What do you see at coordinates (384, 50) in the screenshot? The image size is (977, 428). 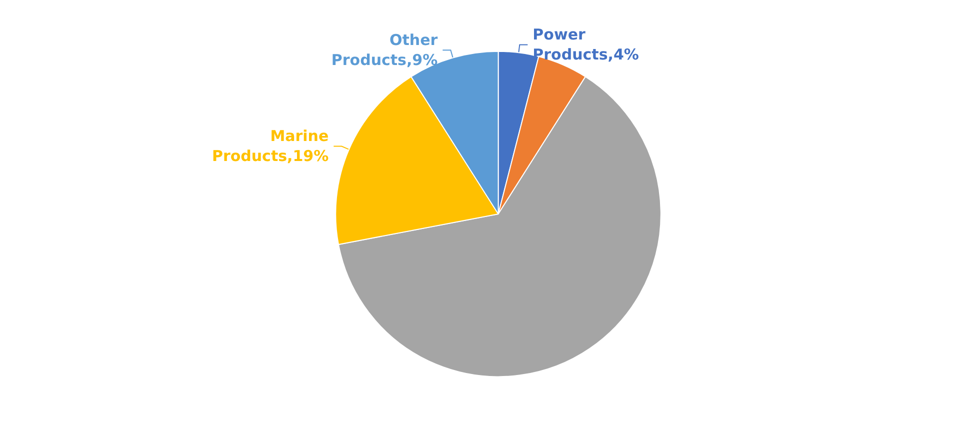 I see `slice-label: Other Products,9%` at bounding box center [384, 50].